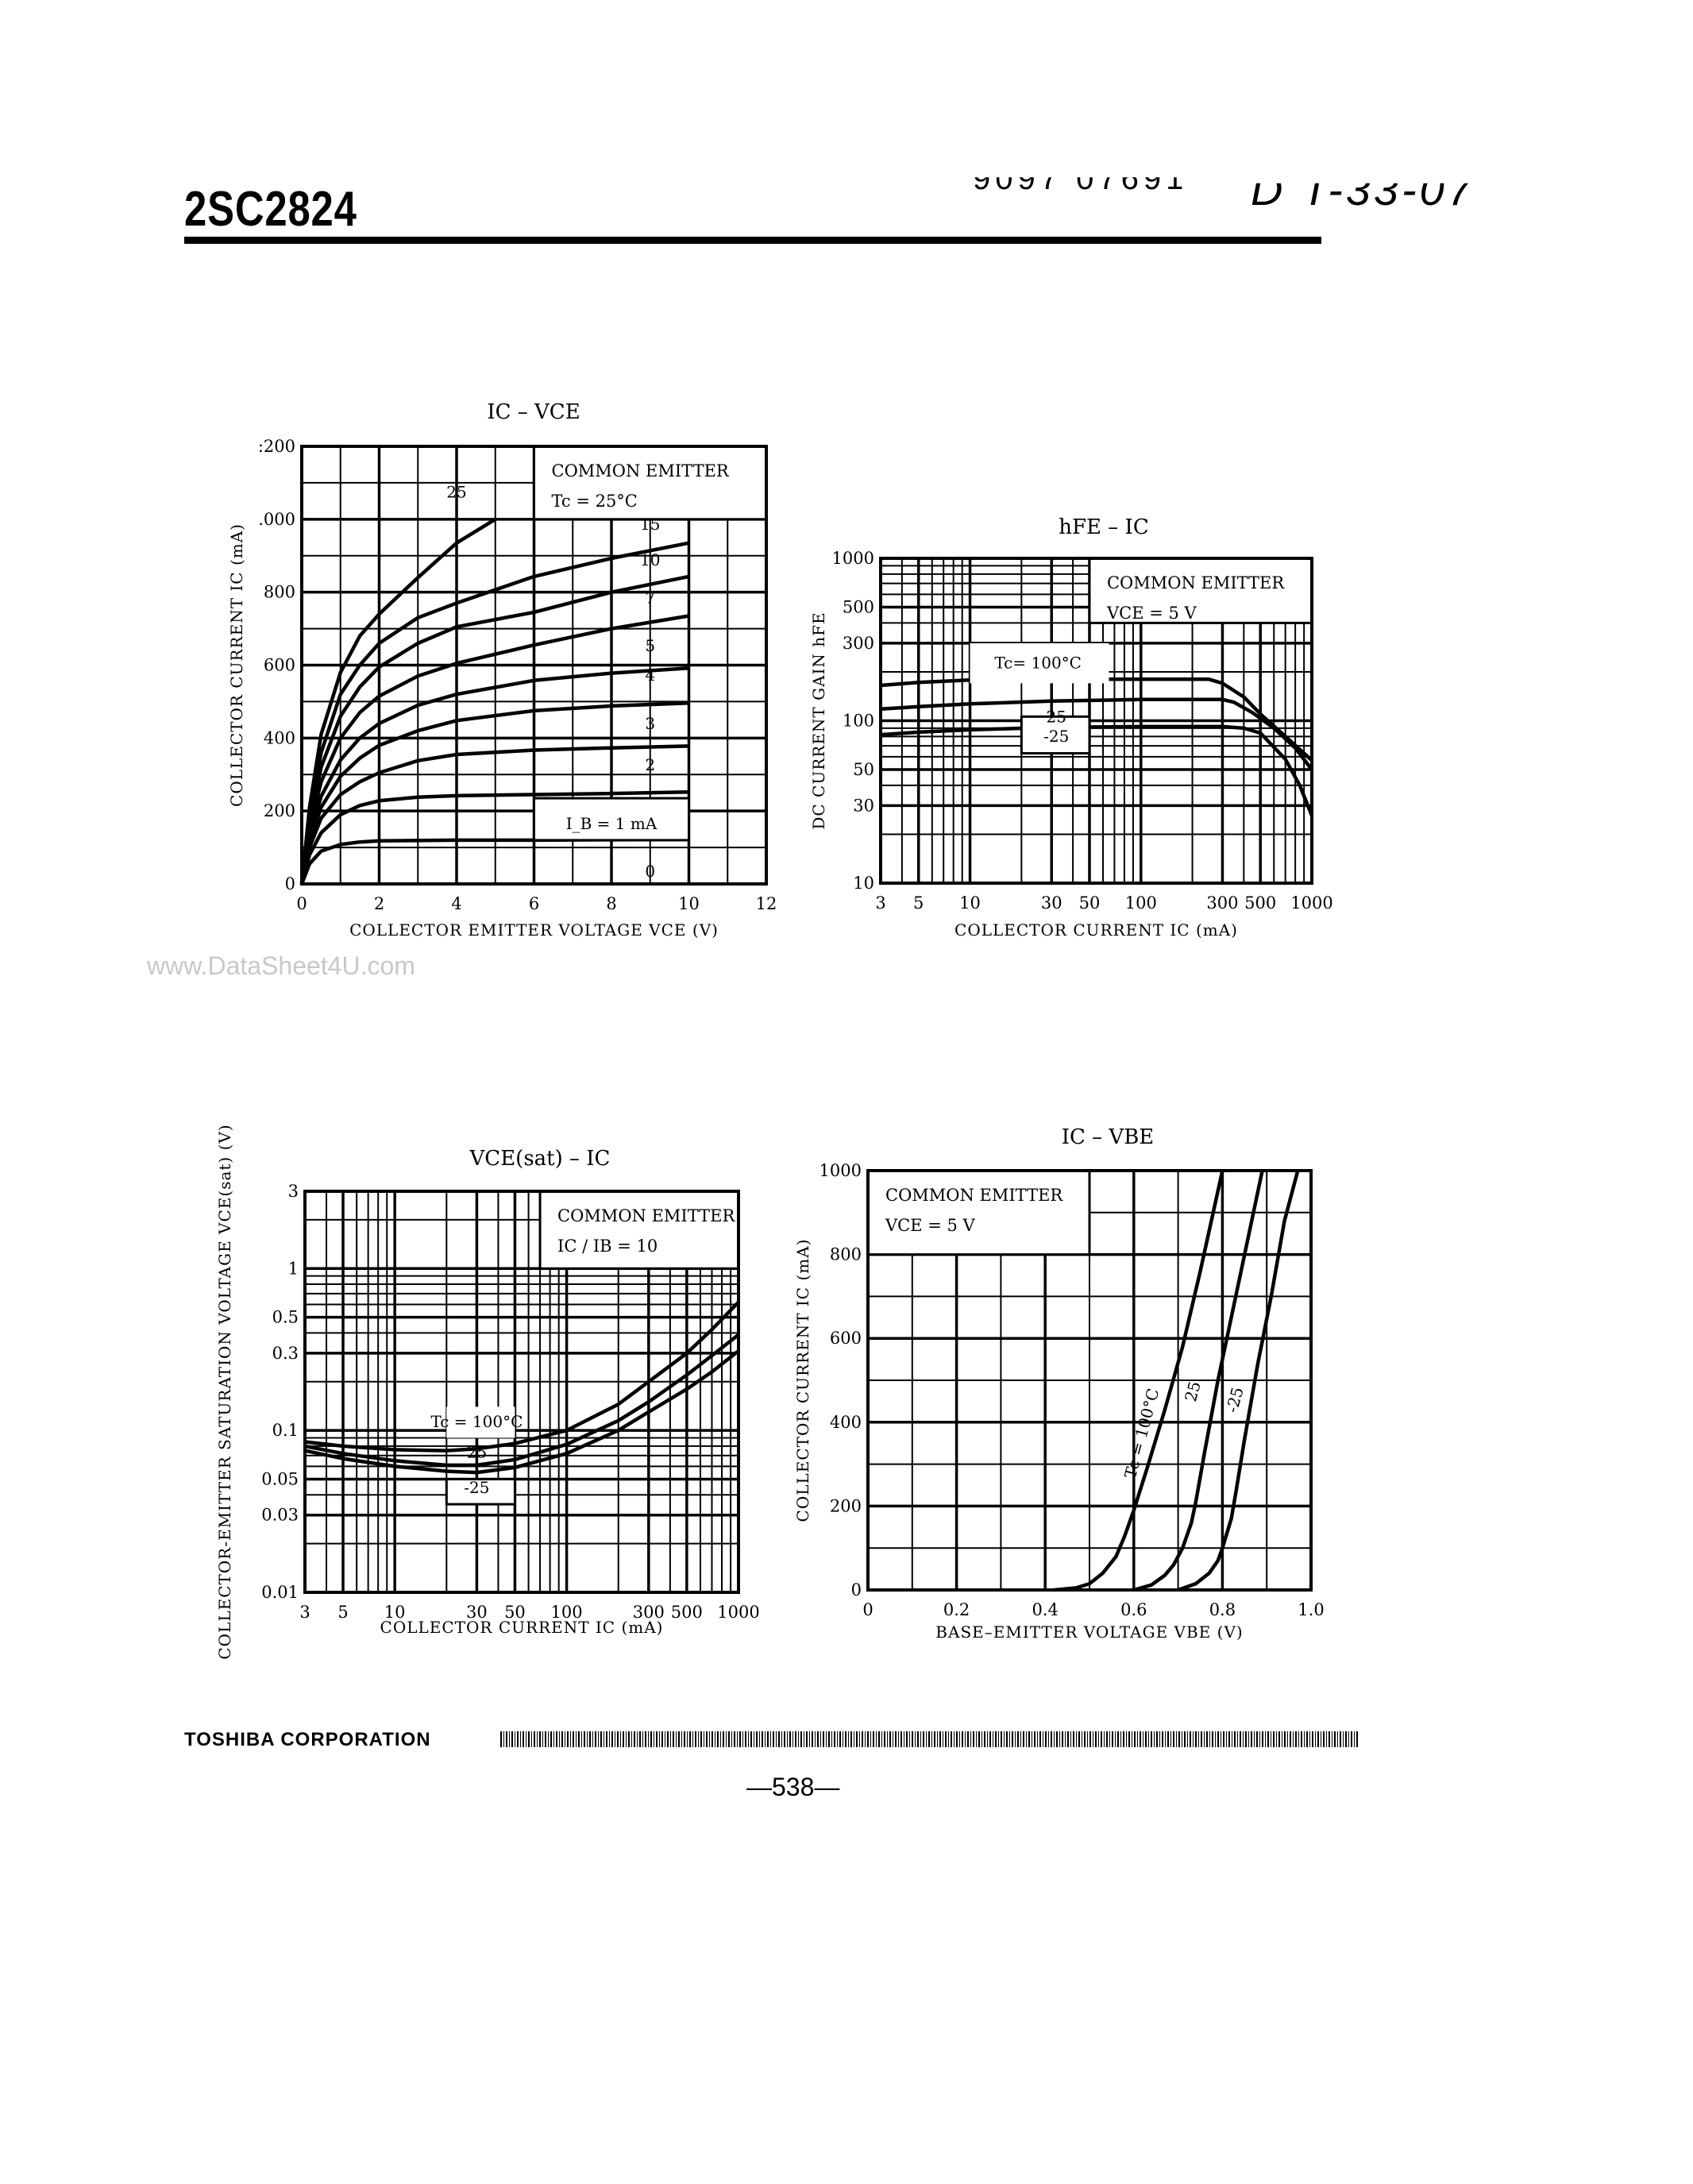 The height and width of the screenshot is (2184, 1693). Describe the element at coordinates (1051, 903) in the screenshot. I see `x-tick-label: 30` at that location.